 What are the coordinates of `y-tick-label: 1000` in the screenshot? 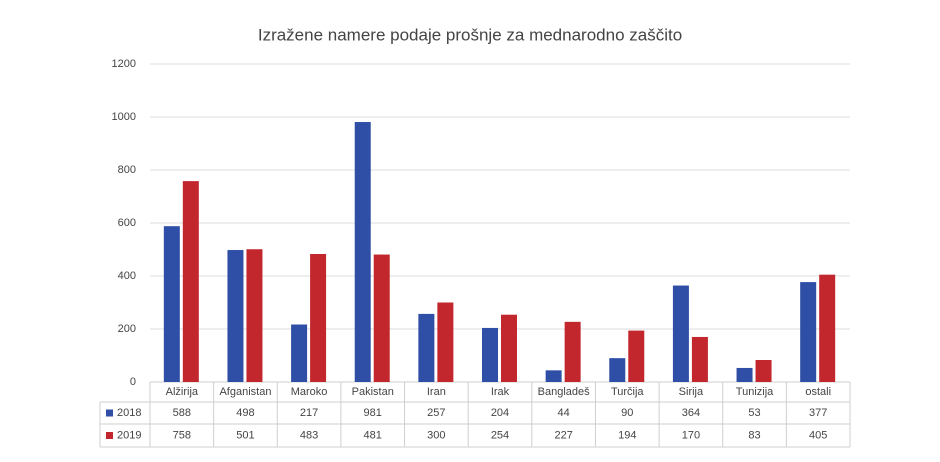 It's located at (124, 117).